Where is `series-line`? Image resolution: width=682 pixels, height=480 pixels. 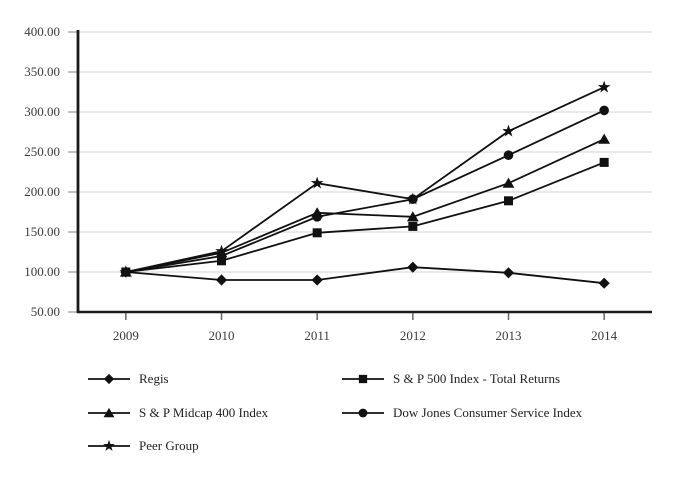
series-line is located at coordinates (365, 275).